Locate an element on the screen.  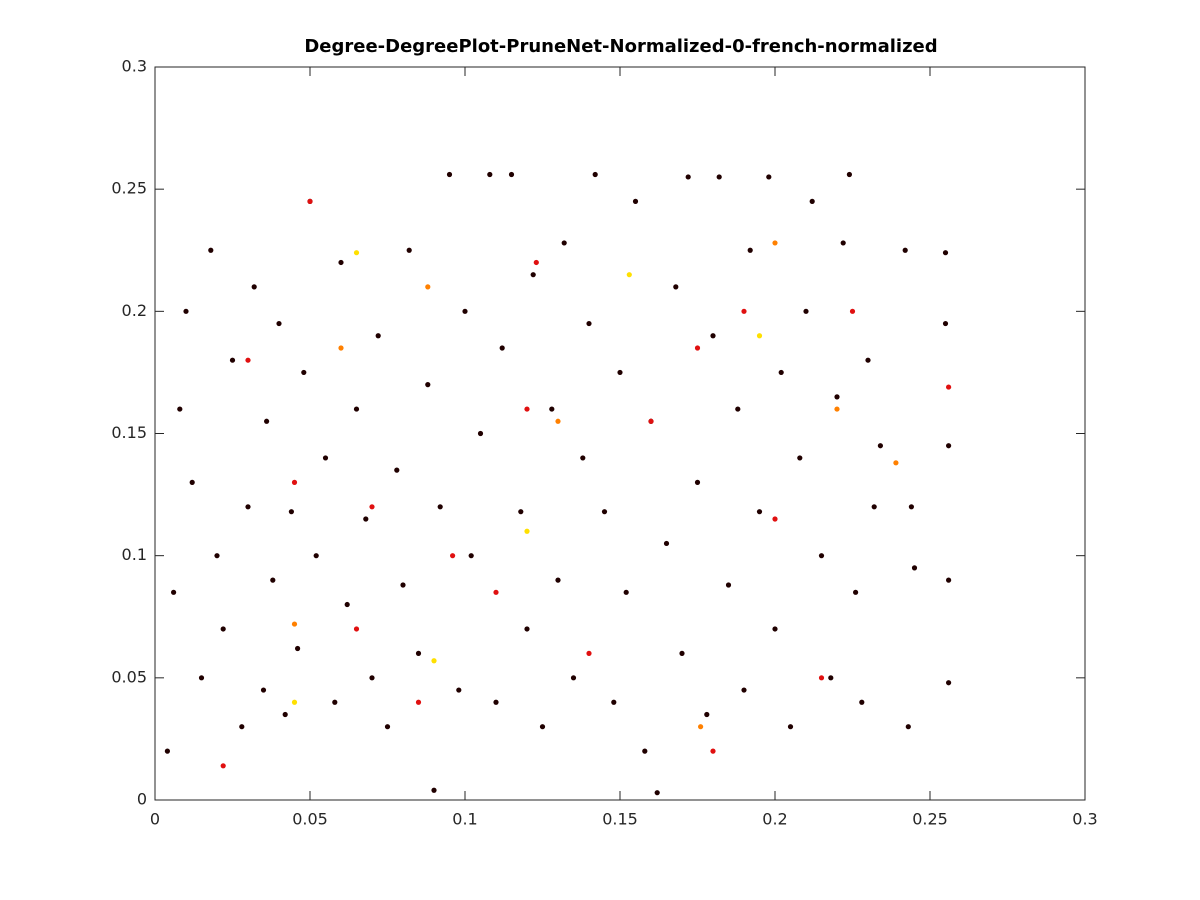
y-tick-label: 0.05 is located at coordinates (129, 676).